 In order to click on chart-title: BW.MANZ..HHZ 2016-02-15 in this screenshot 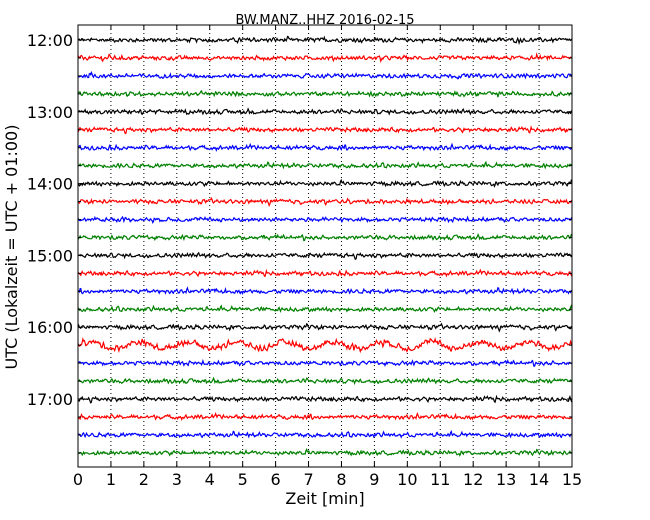, I will do `click(324, 20)`.